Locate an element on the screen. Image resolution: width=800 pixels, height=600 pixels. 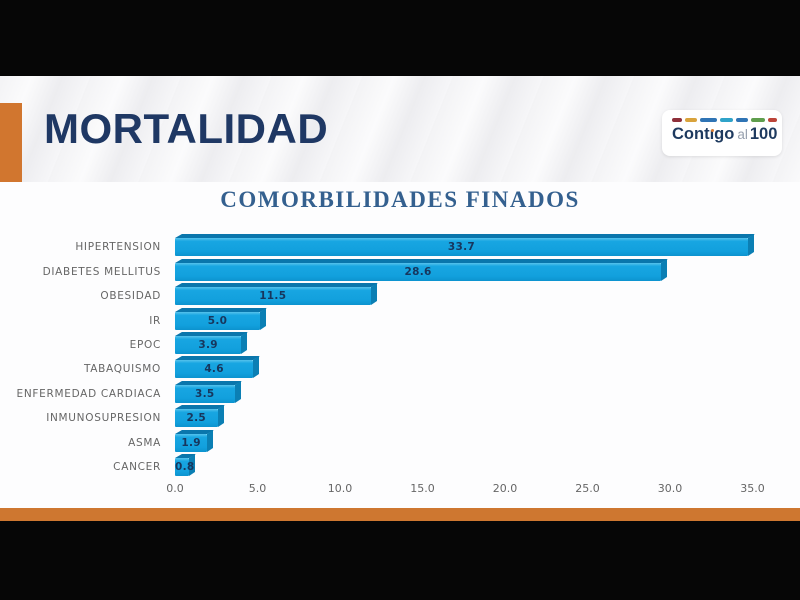
logo-text: Contıgo al 100 is located at coordinates (724, 134).